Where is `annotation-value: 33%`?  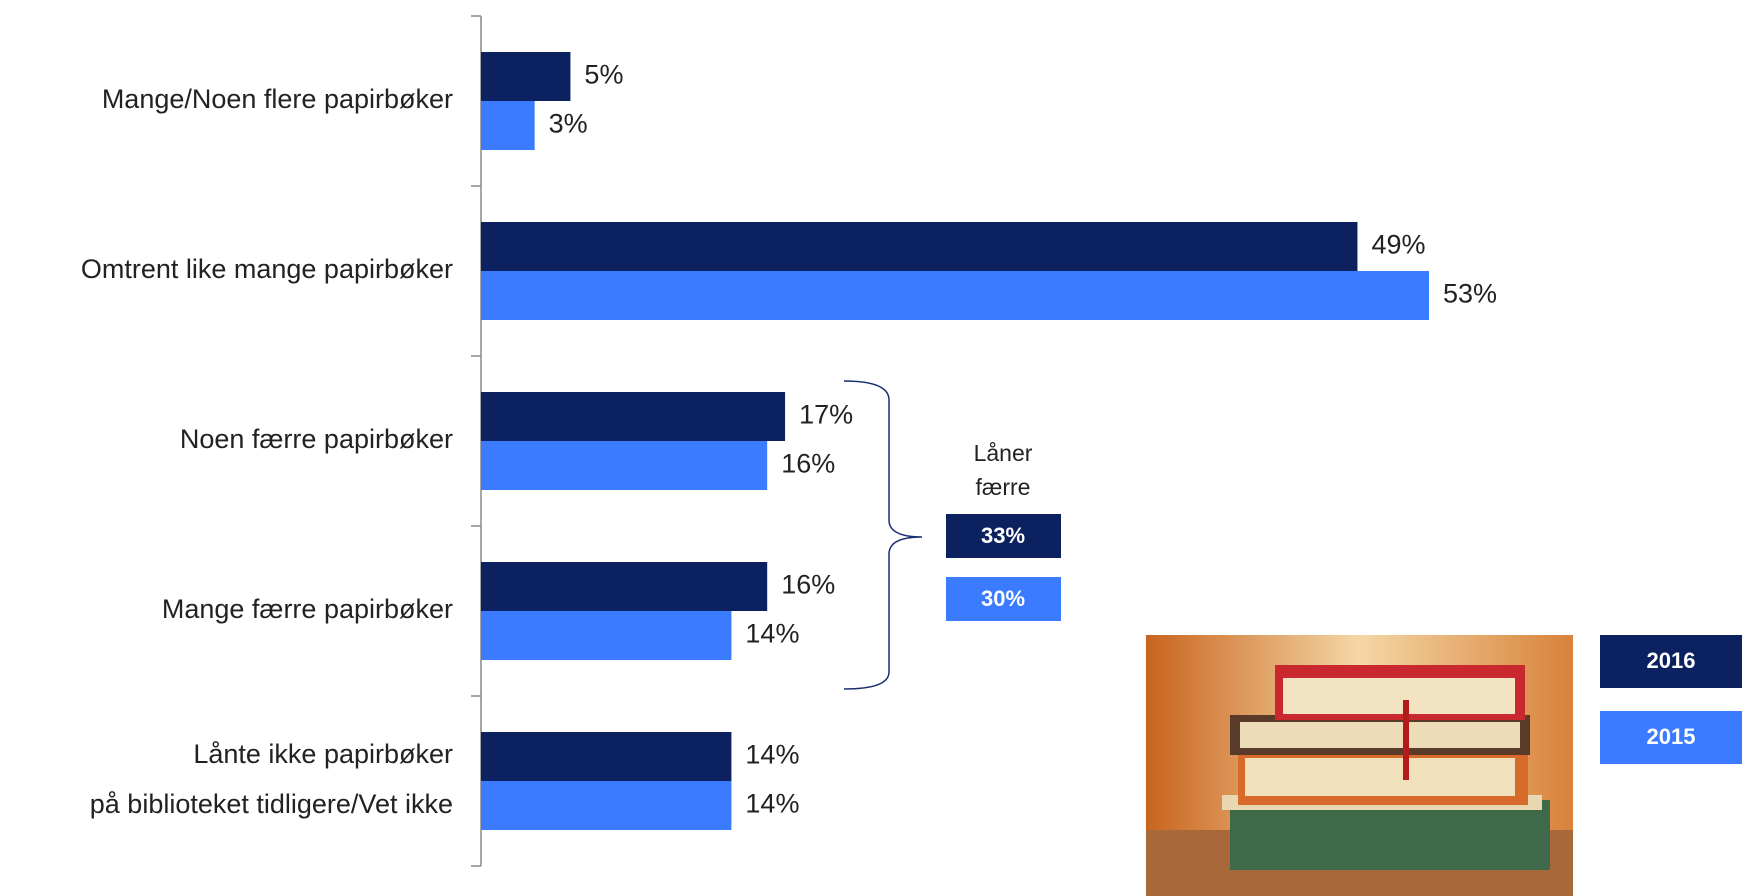 annotation-value: 33% is located at coordinates (1003, 535).